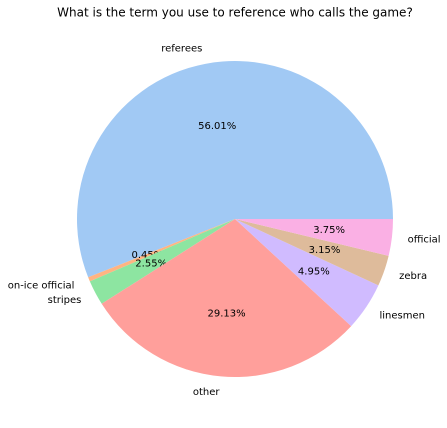 This screenshot has height=428, width=447. I want to click on wedge-label: referees, so click(181, 48).